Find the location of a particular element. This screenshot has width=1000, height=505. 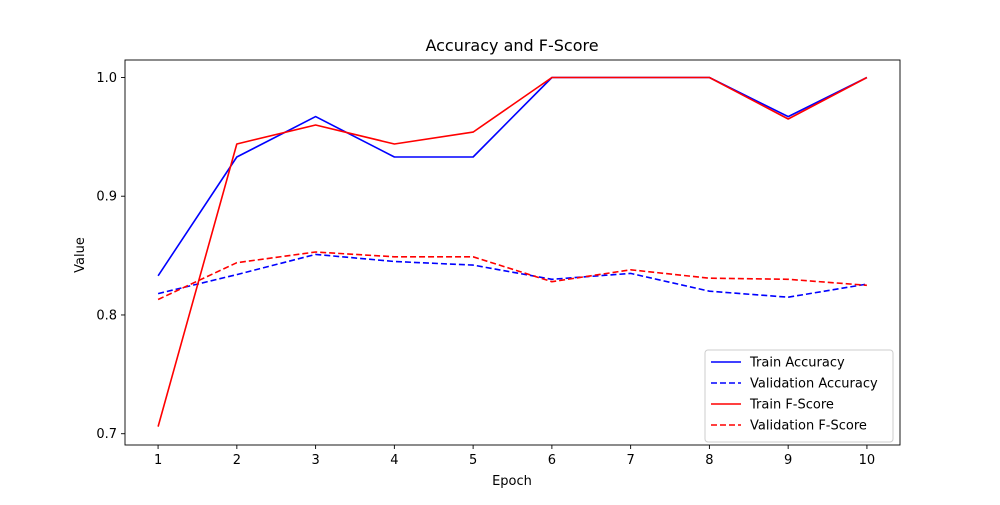

x-tick-label: 5 is located at coordinates (473, 460).